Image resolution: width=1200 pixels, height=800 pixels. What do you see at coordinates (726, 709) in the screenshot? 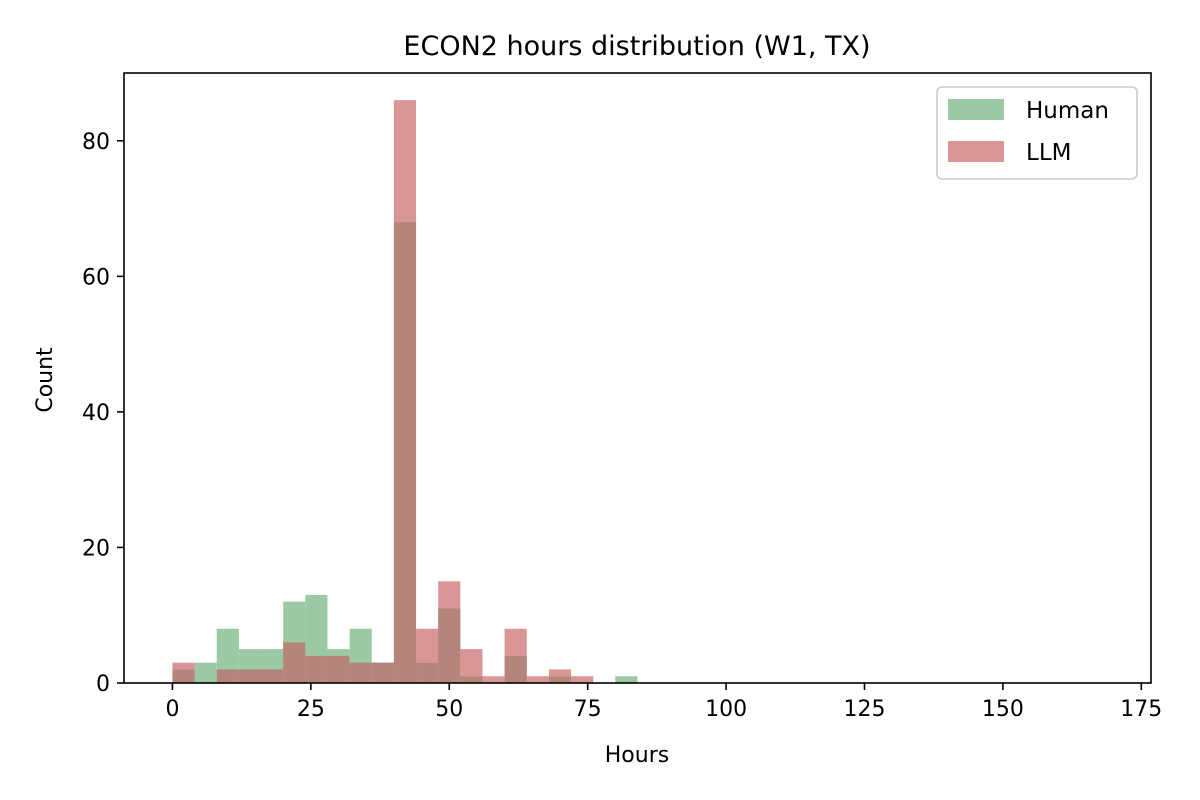
I see `x-tick-label: 100` at bounding box center [726, 709].